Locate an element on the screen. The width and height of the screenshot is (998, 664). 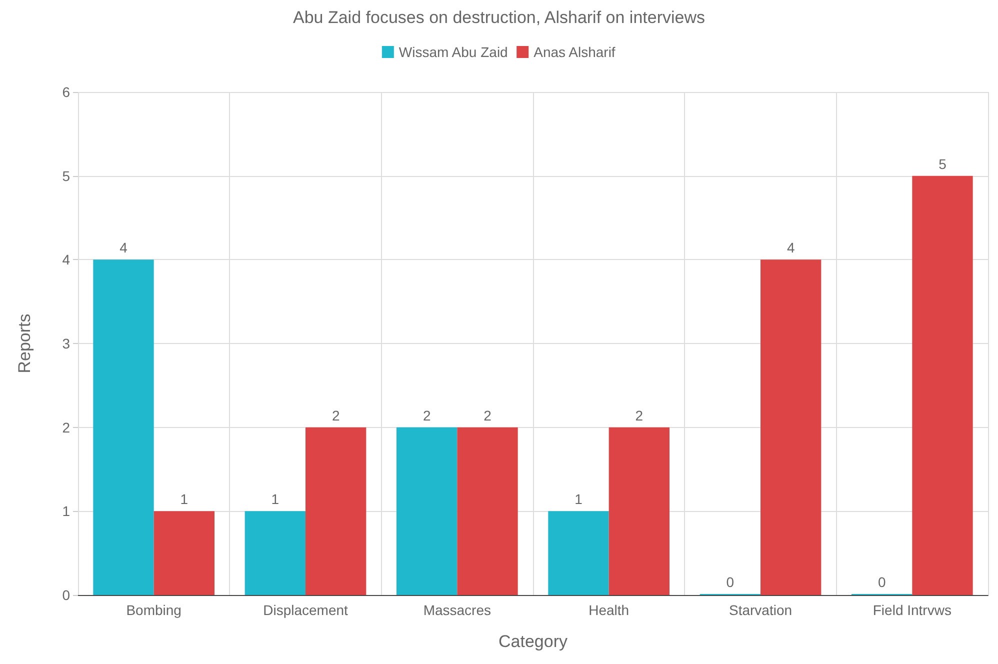
y-axis-title: Reports is located at coordinates (24, 344).